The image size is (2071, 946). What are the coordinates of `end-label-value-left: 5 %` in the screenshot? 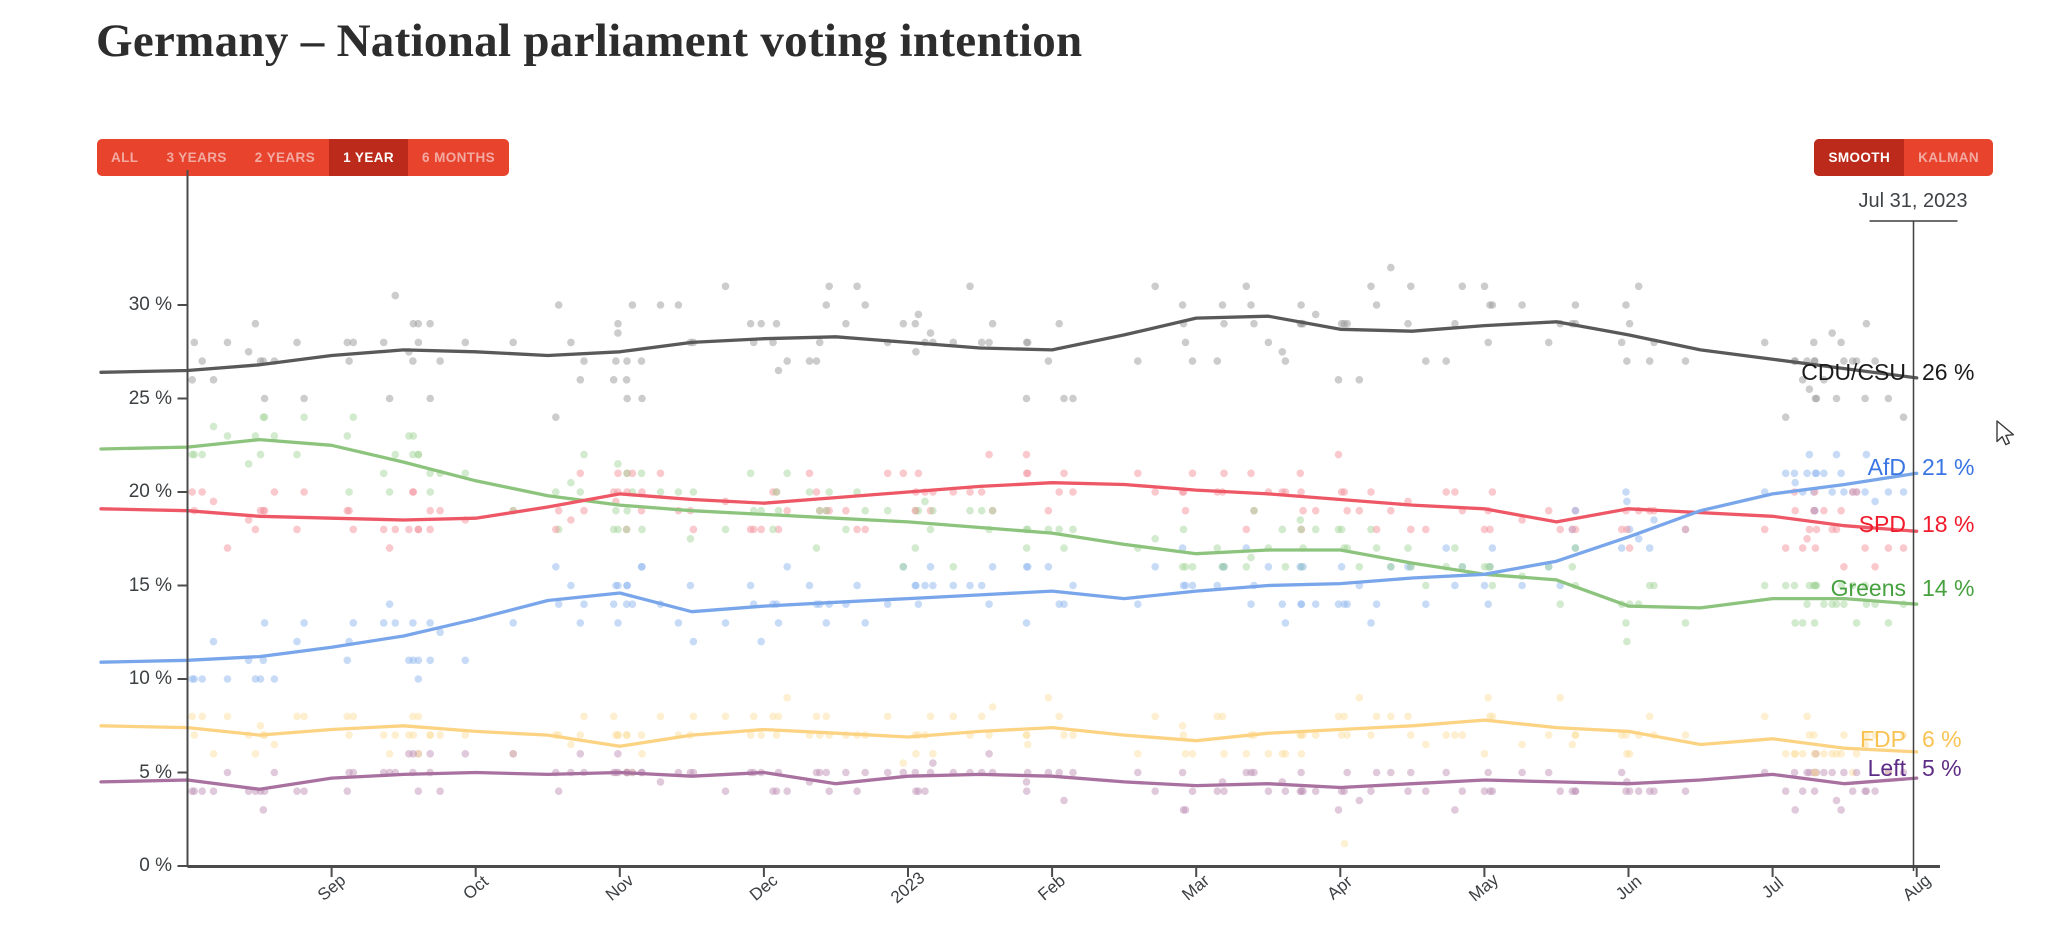 It's located at (1942, 768).